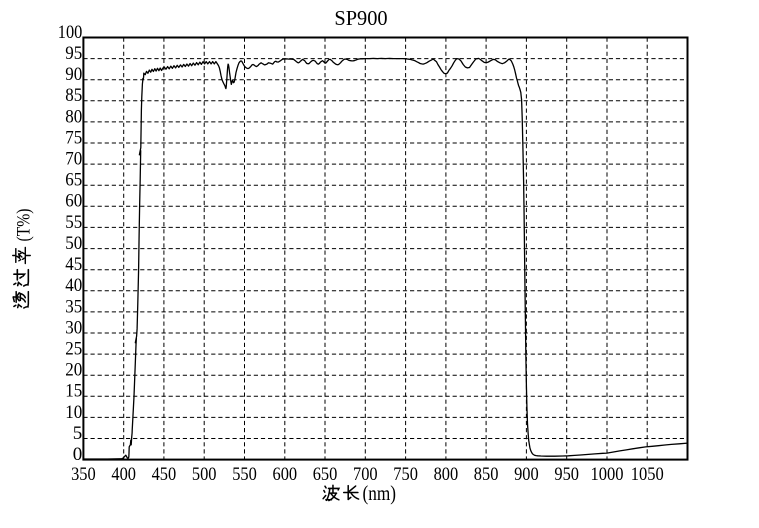  Describe the element at coordinates (73, 159) in the screenshot. I see `svg-text: 70` at that location.